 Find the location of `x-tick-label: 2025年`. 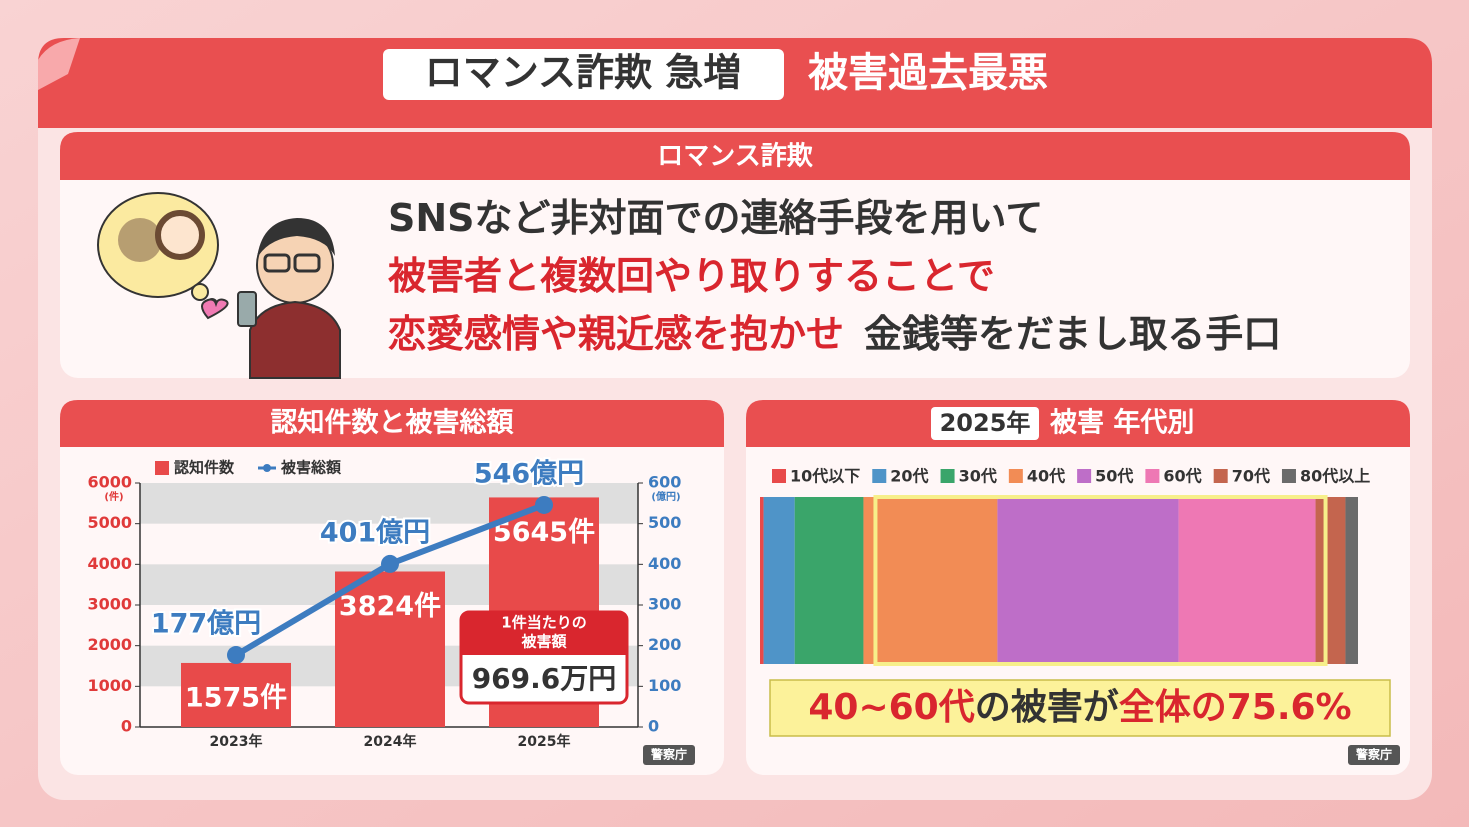

x-tick-label: 2025年 is located at coordinates (544, 741).